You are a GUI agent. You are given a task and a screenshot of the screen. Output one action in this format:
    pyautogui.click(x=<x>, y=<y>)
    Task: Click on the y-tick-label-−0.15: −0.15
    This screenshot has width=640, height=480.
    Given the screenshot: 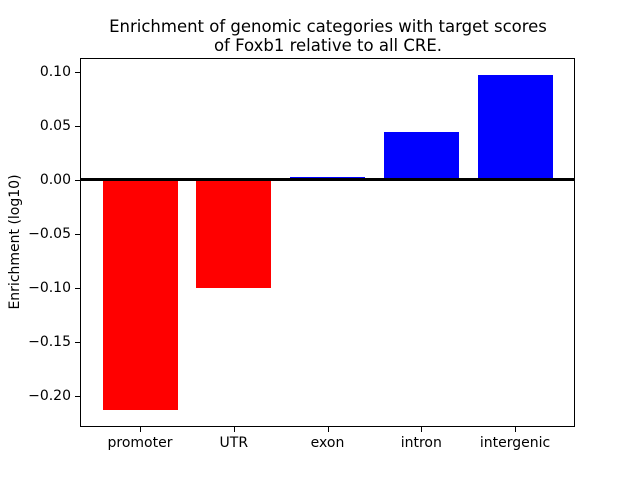 What is the action you would take?
    pyautogui.click(x=49, y=341)
    